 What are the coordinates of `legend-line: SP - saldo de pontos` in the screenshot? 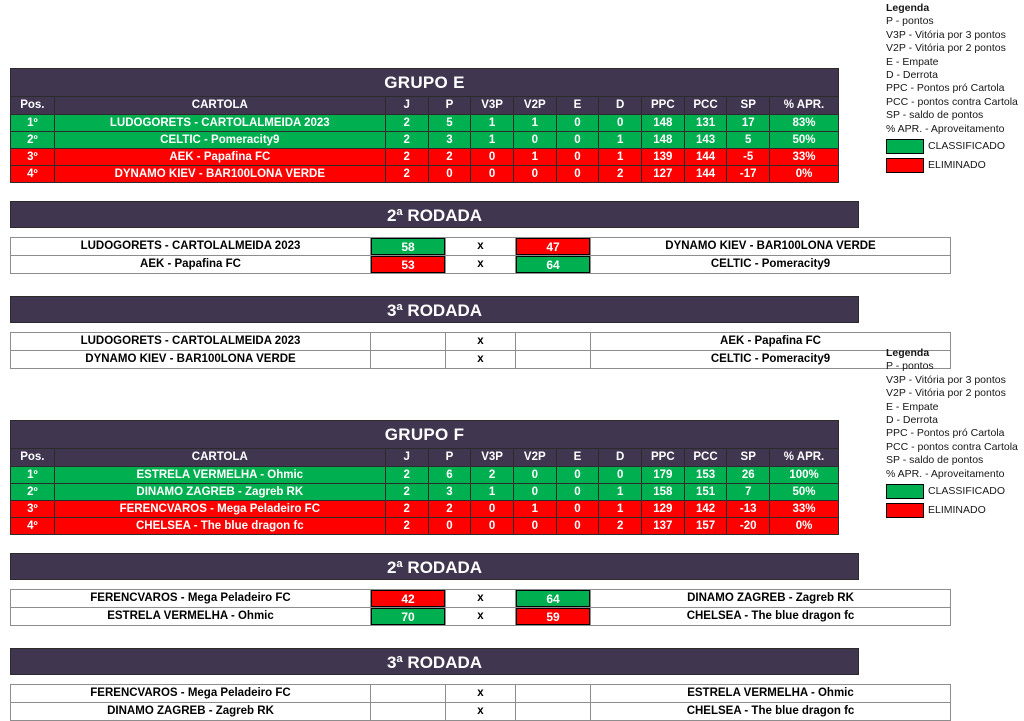 It's located at (935, 115).